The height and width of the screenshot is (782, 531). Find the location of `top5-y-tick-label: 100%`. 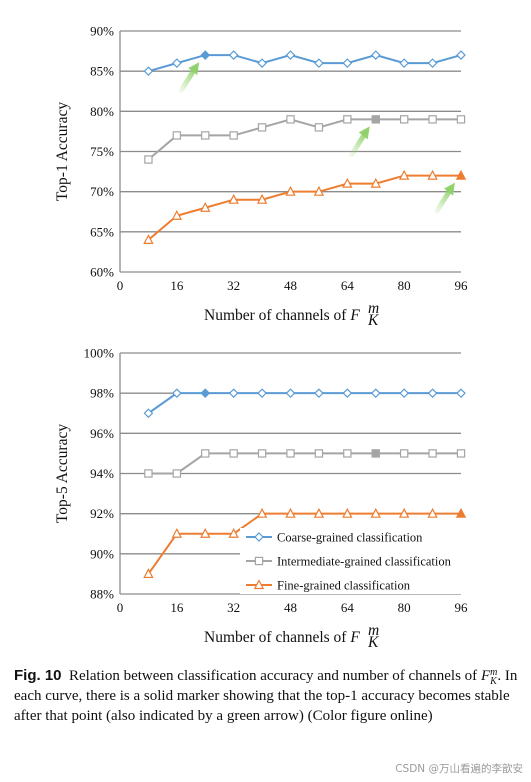

top5-y-tick-label: 100% is located at coordinates (99, 353).